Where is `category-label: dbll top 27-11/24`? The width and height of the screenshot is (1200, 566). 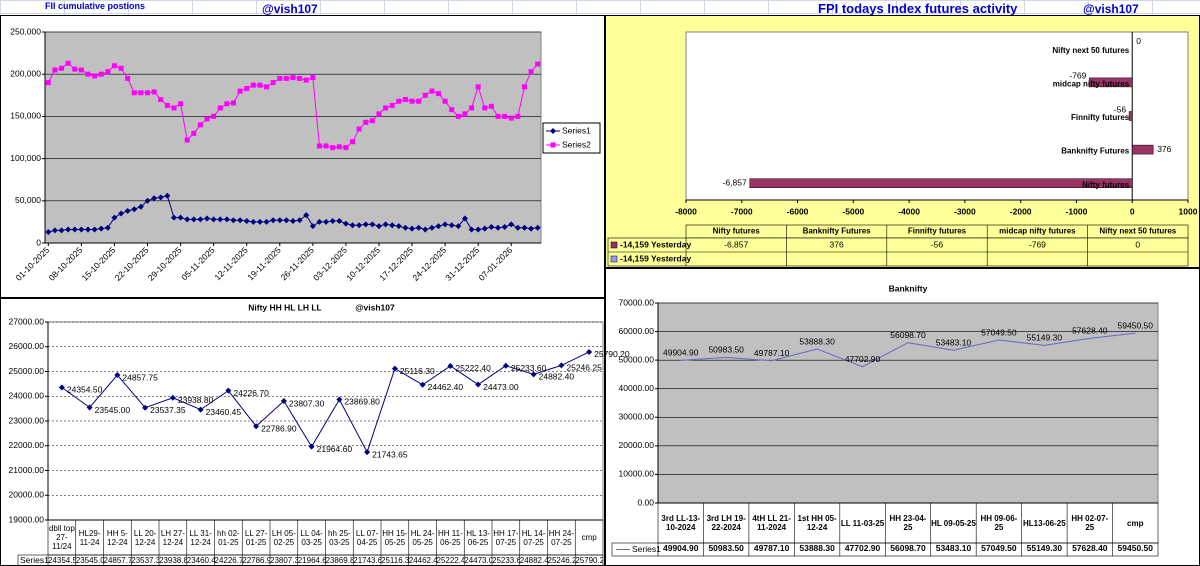
category-label: dbll top 27-11/24 is located at coordinates (61, 537).